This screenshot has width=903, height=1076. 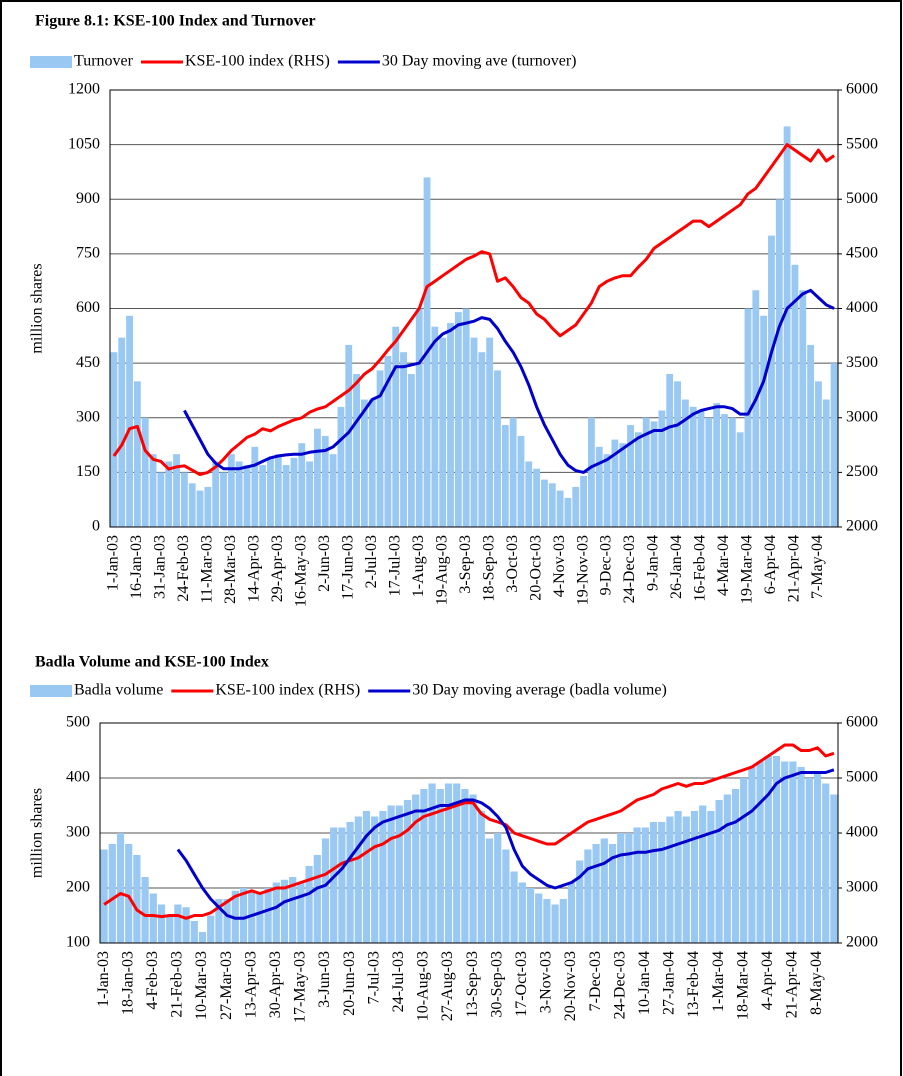 What do you see at coordinates (546, 982) in the screenshot?
I see `x-tick-label: 3-Nov-03` at bounding box center [546, 982].